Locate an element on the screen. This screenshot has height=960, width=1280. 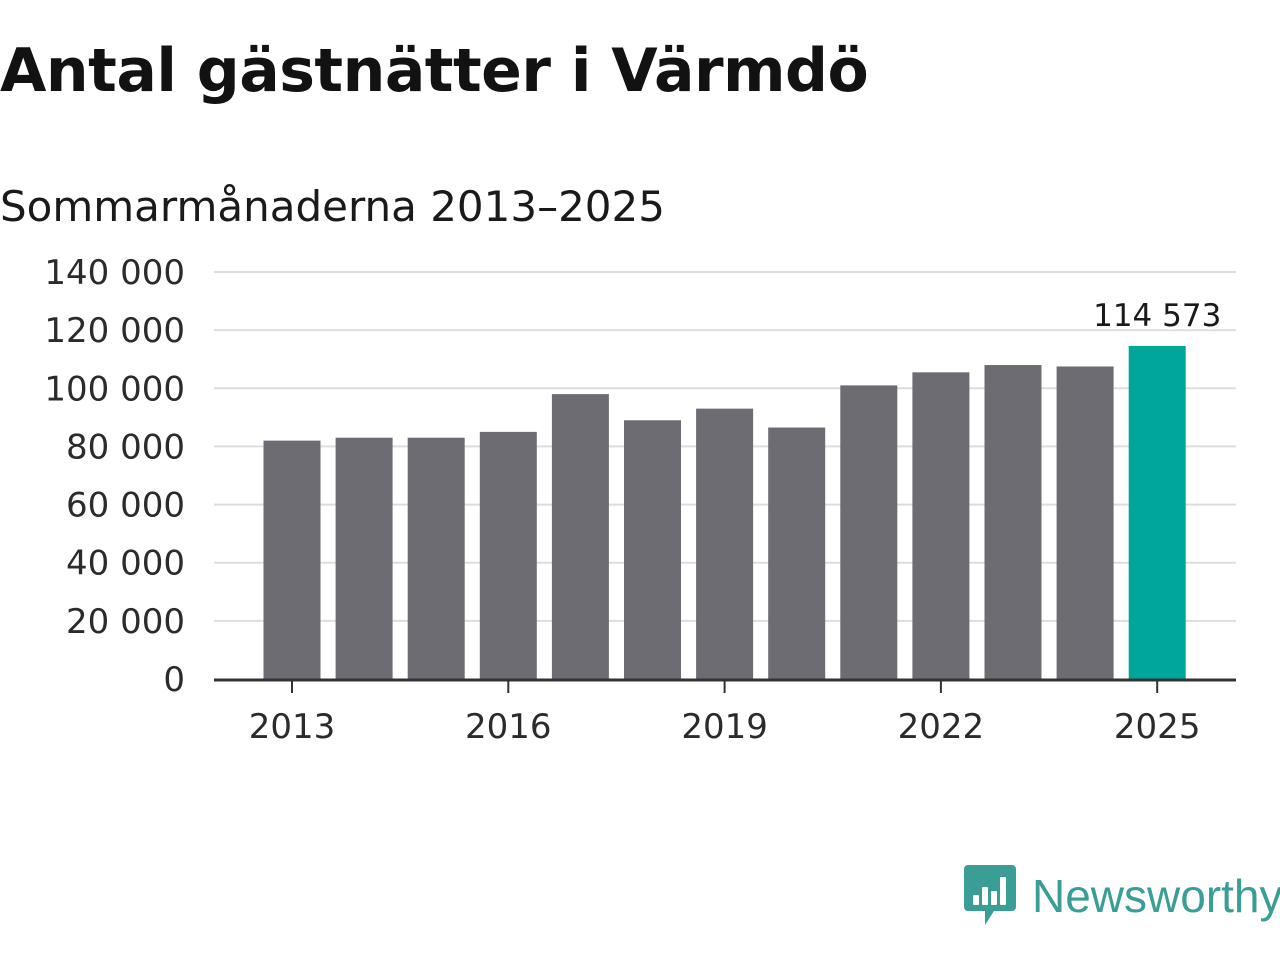
y-tick-label: 60 000 is located at coordinates (125, 506).